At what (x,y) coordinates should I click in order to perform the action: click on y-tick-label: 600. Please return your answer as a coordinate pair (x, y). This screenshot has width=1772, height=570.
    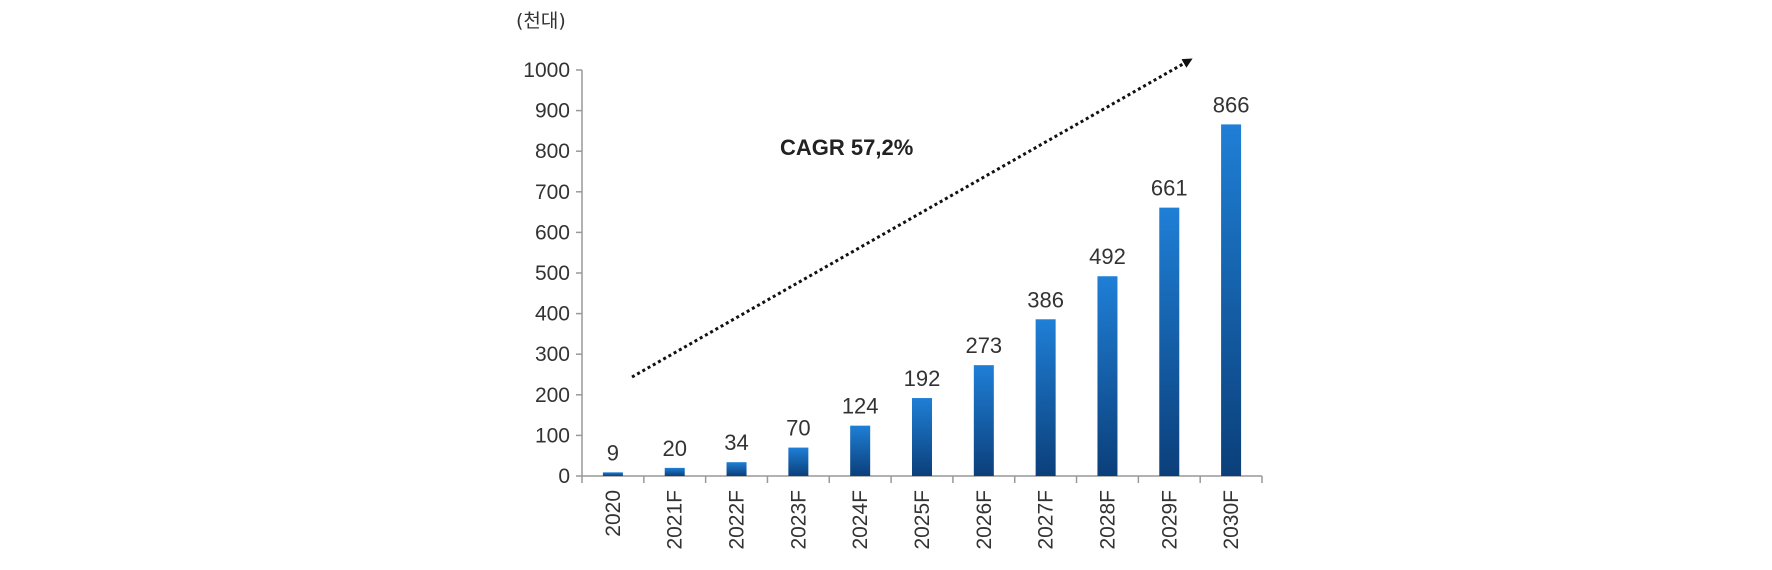
    Looking at the image, I should click on (552, 232).